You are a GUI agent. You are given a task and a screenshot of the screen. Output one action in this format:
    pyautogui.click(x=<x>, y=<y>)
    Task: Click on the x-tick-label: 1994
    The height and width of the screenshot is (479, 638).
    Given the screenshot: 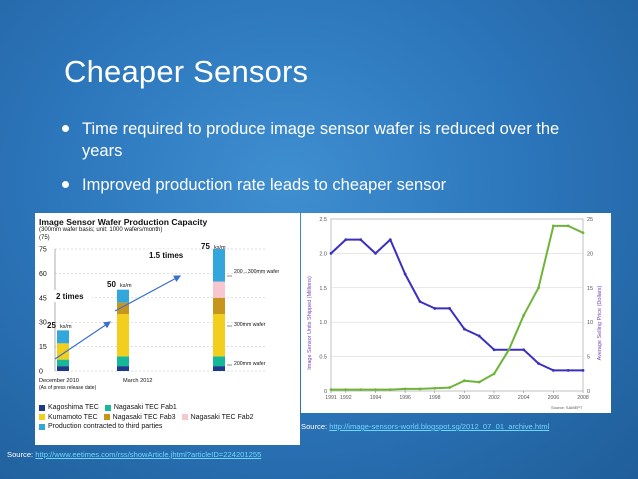 What is the action you would take?
    pyautogui.click(x=376, y=398)
    